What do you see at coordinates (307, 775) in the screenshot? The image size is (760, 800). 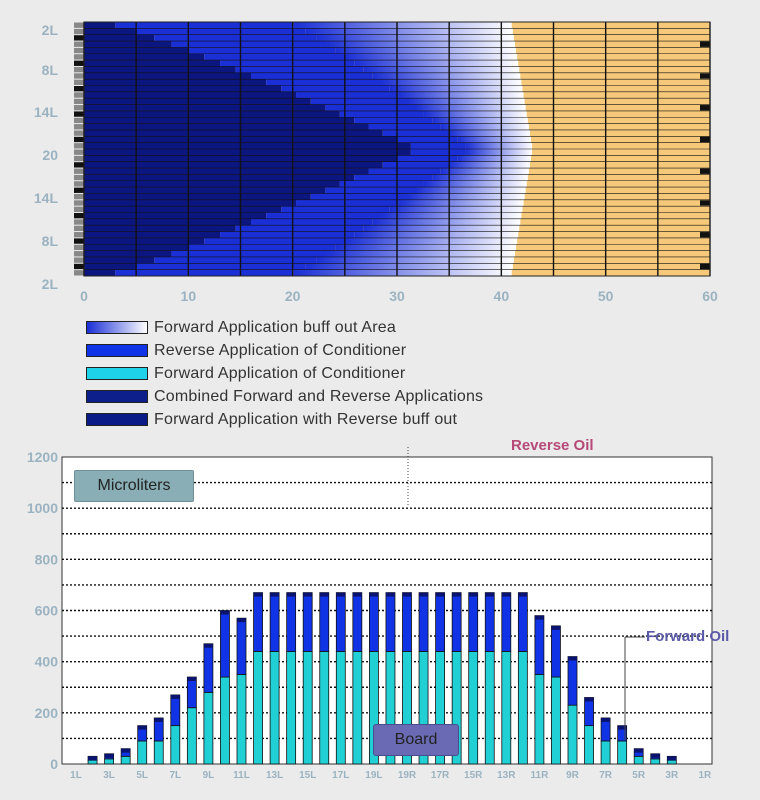 I see `x-tick-label: 15L` at bounding box center [307, 775].